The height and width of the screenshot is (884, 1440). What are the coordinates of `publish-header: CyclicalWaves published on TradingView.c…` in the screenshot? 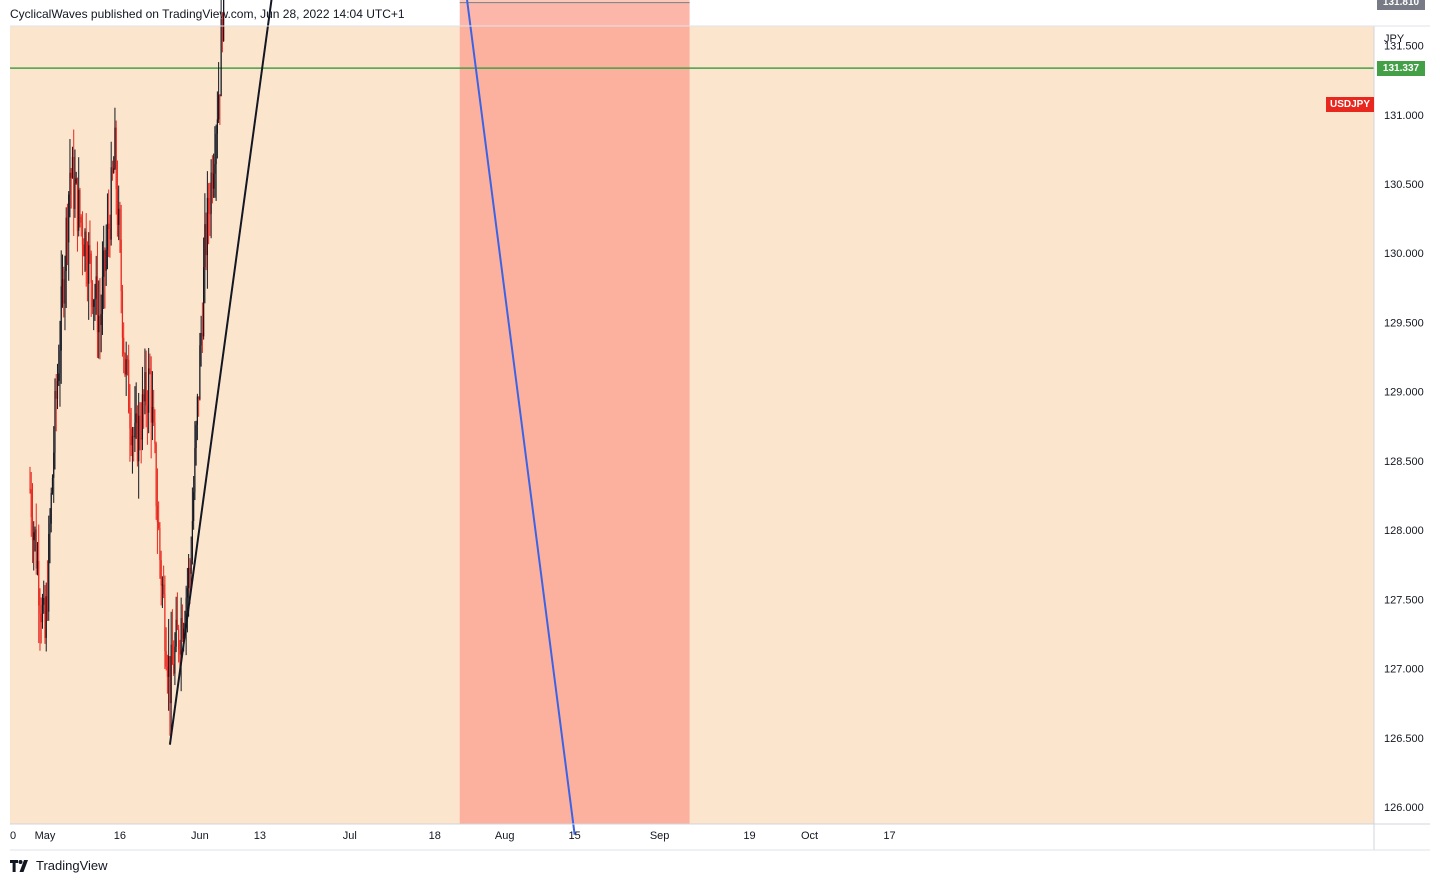 It's located at (207, 14).